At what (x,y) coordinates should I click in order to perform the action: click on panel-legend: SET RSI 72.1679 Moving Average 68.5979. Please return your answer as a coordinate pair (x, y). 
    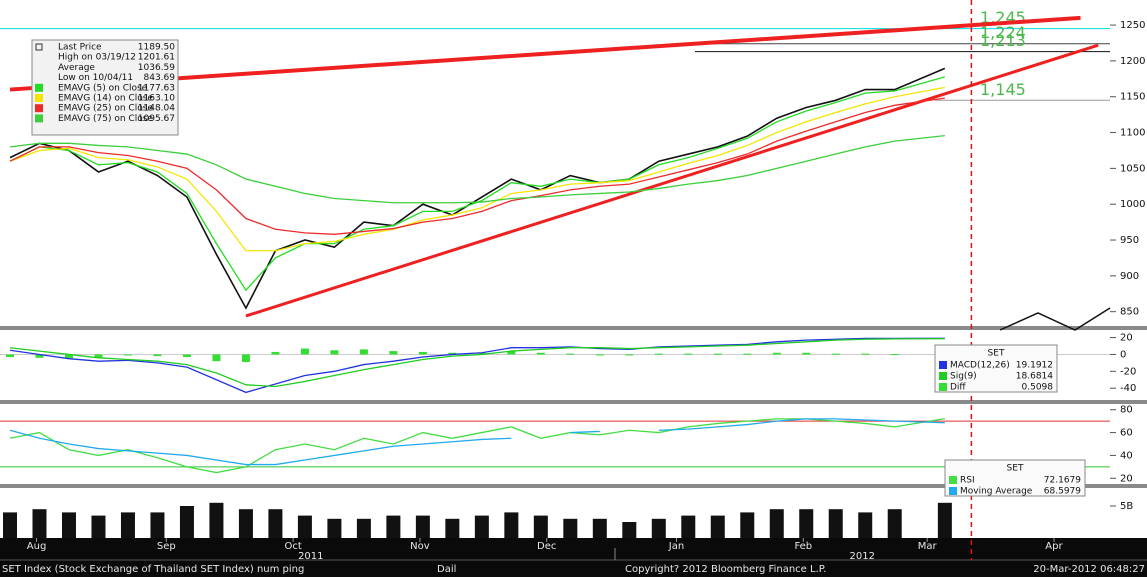
    Looking at the image, I should click on (1015, 478).